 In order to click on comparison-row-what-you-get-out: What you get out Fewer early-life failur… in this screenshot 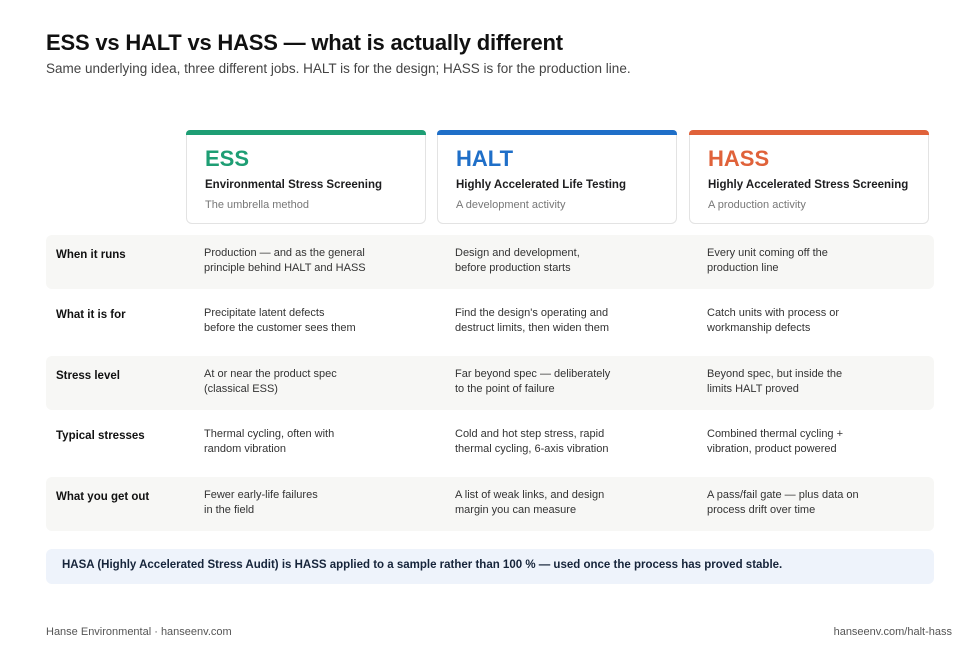, I will do `click(490, 504)`.